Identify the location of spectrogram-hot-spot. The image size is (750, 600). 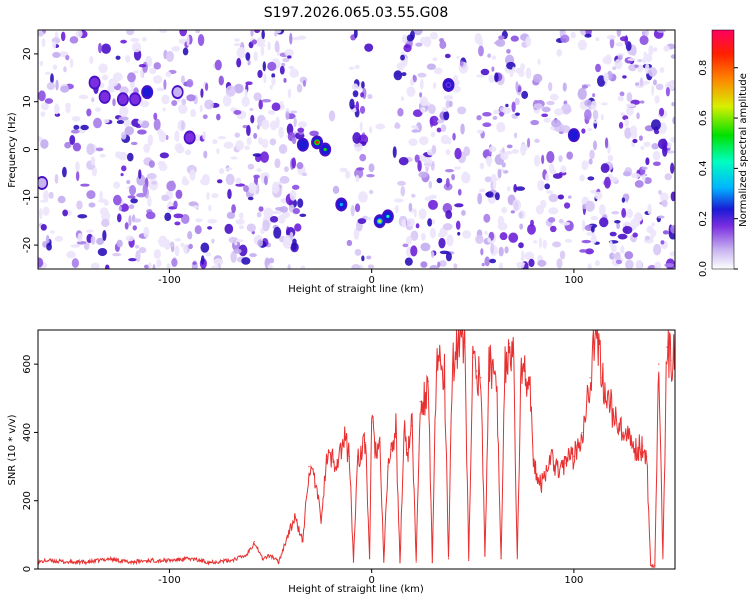
(379, 221).